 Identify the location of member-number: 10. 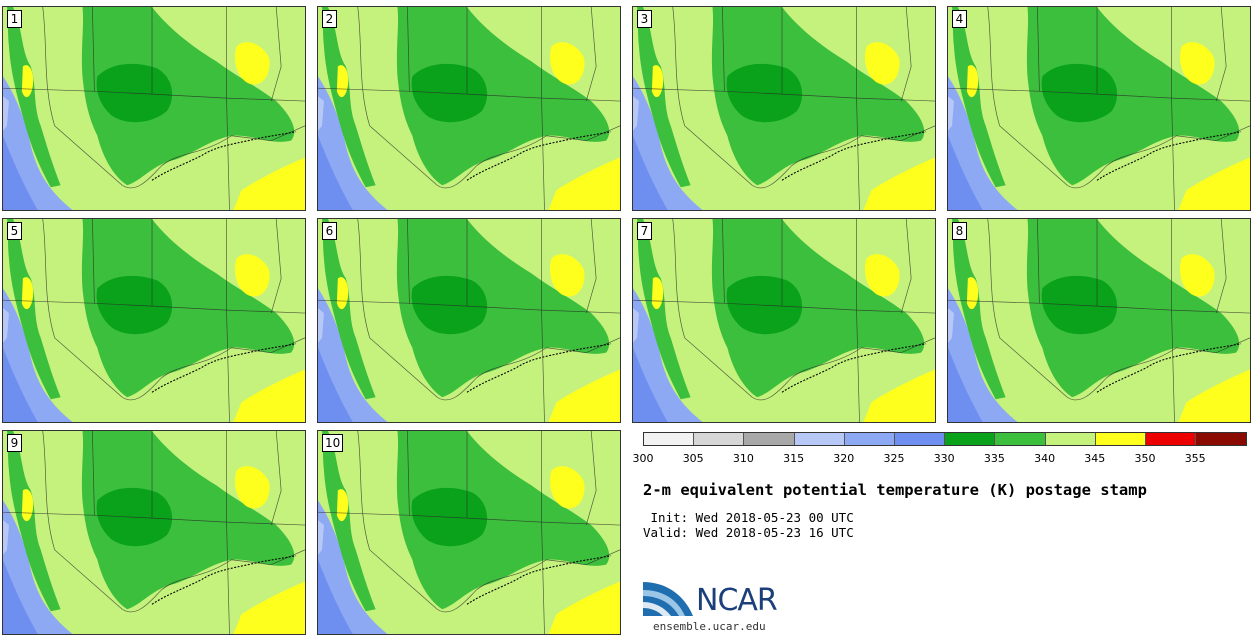
(333, 443).